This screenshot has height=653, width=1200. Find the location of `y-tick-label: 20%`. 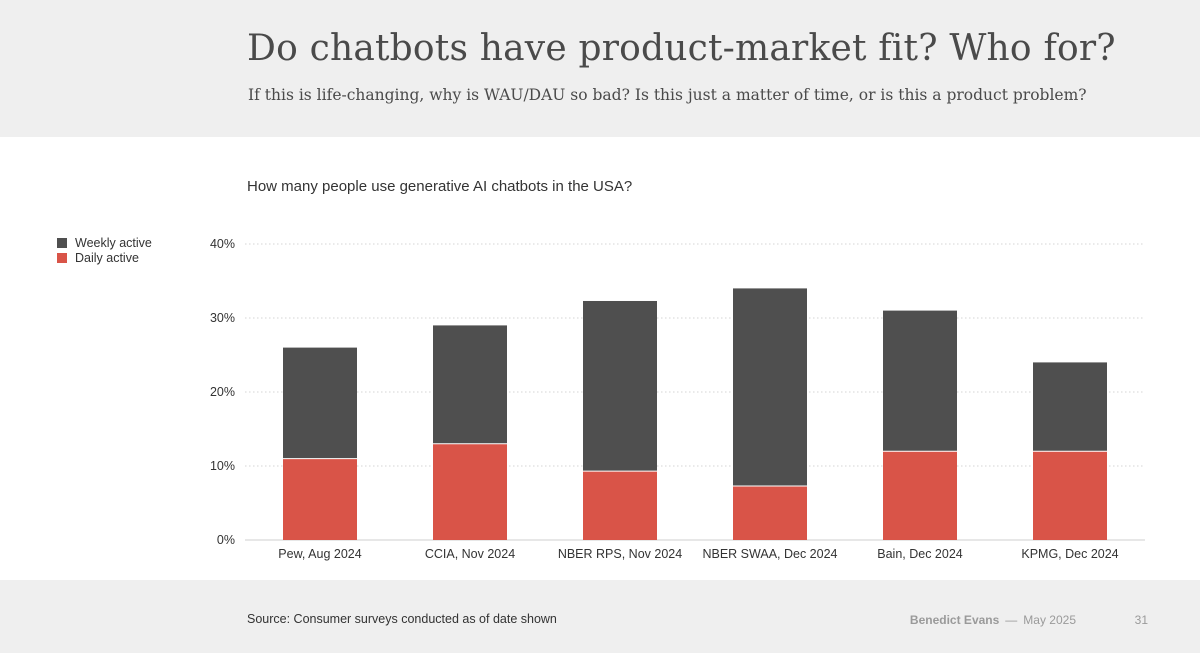

y-tick-label: 20% is located at coordinates (222, 392).